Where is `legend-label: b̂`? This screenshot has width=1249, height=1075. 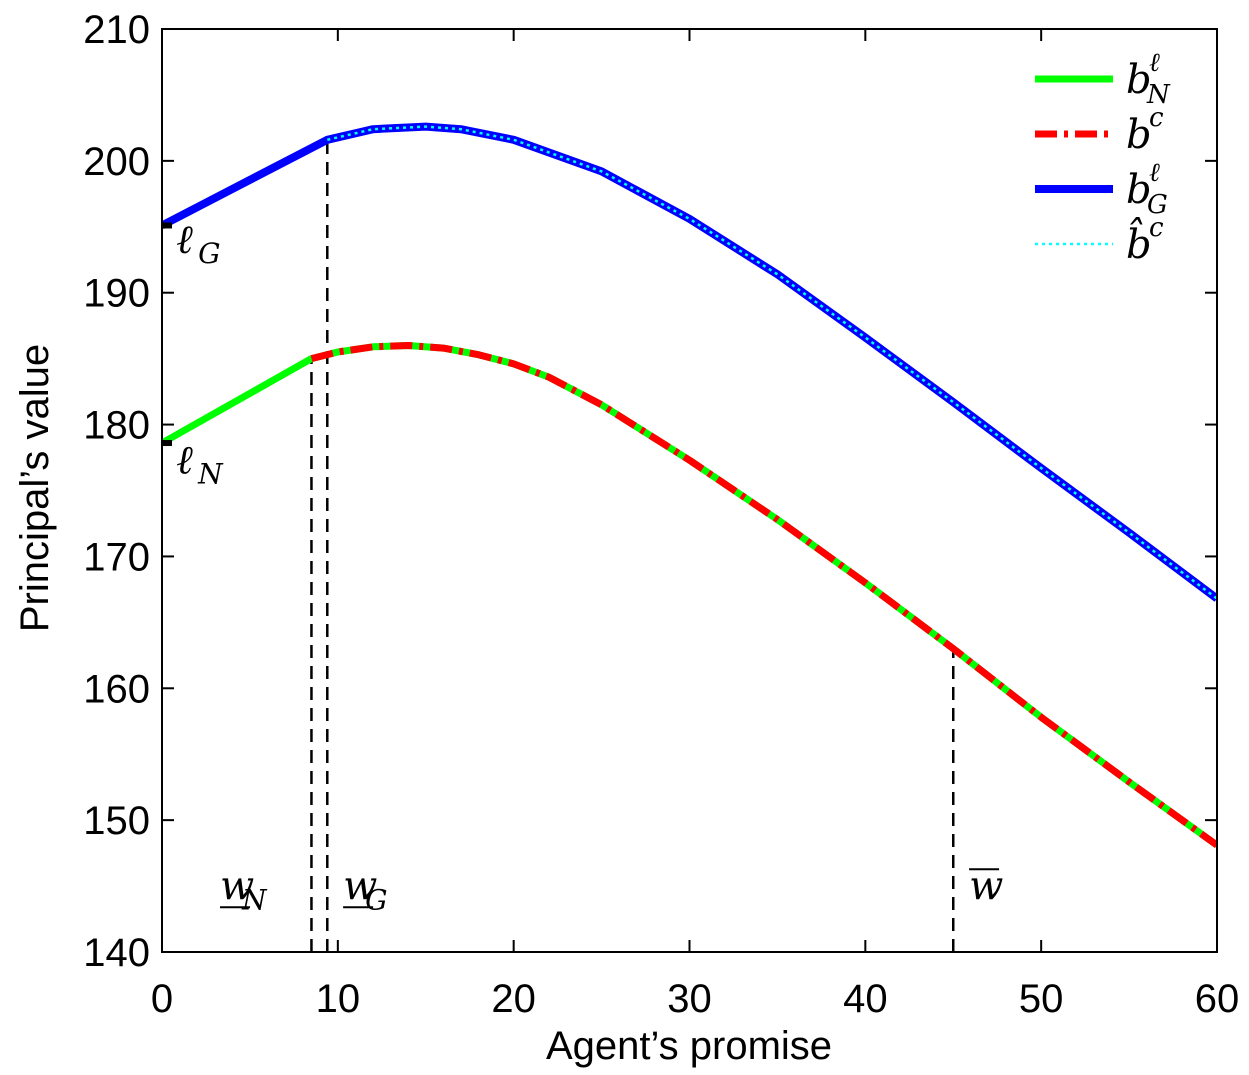
legend-label: b̂ is located at coordinates (1139, 243).